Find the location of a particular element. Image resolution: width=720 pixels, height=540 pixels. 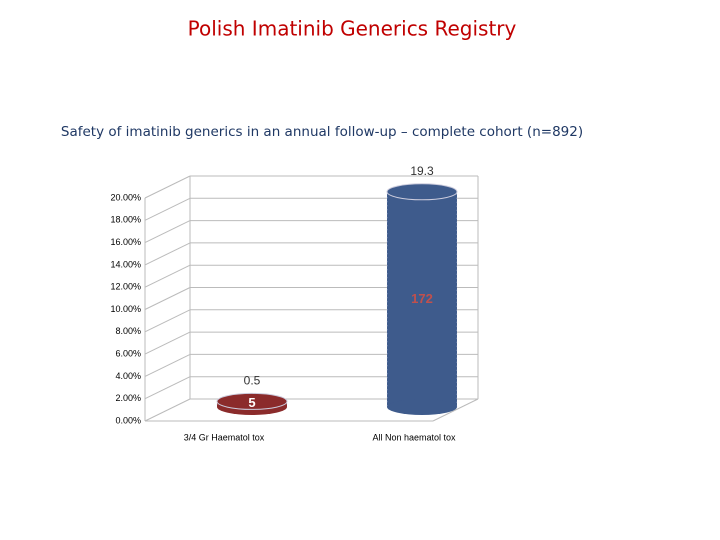

value-label: 0.5 is located at coordinates (252, 381).